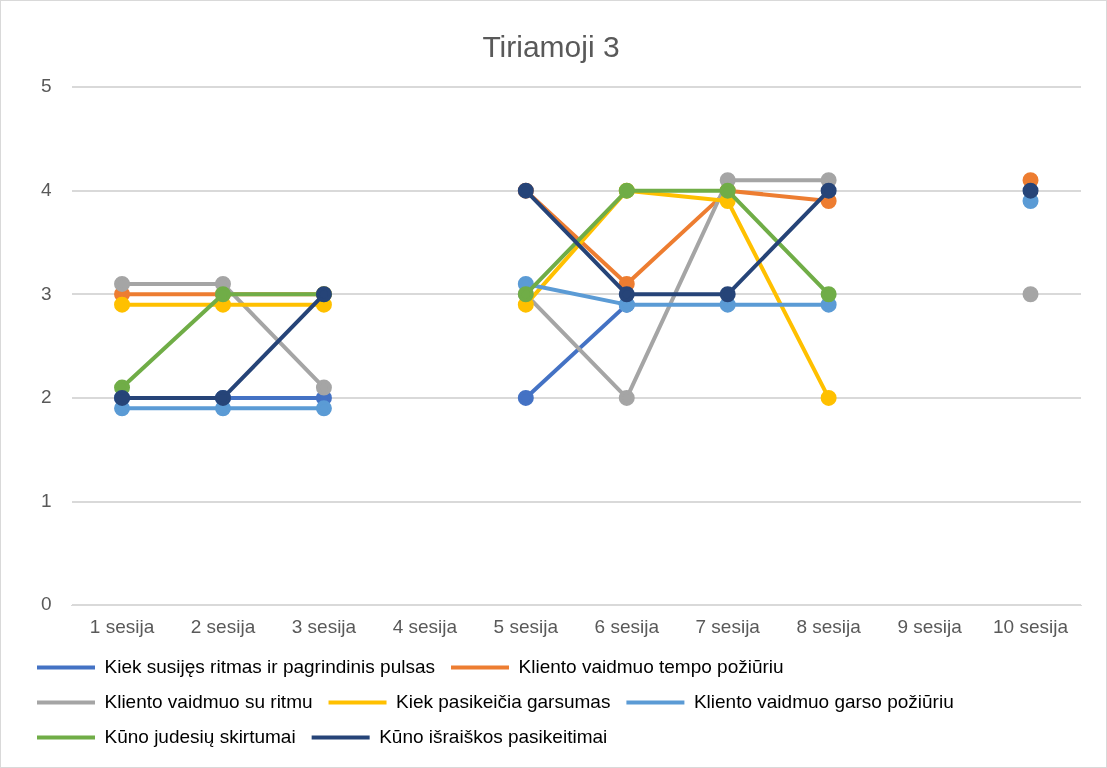 The width and height of the screenshot is (1107, 768). I want to click on y-tick-label: 1, so click(46, 500).